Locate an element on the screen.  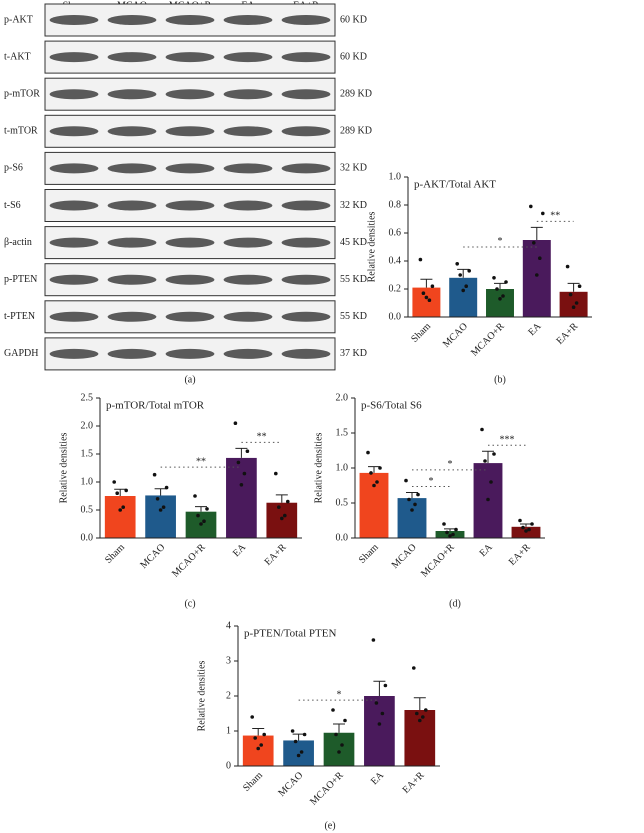
row-label: p-PTEN is located at coordinates (20, 279).